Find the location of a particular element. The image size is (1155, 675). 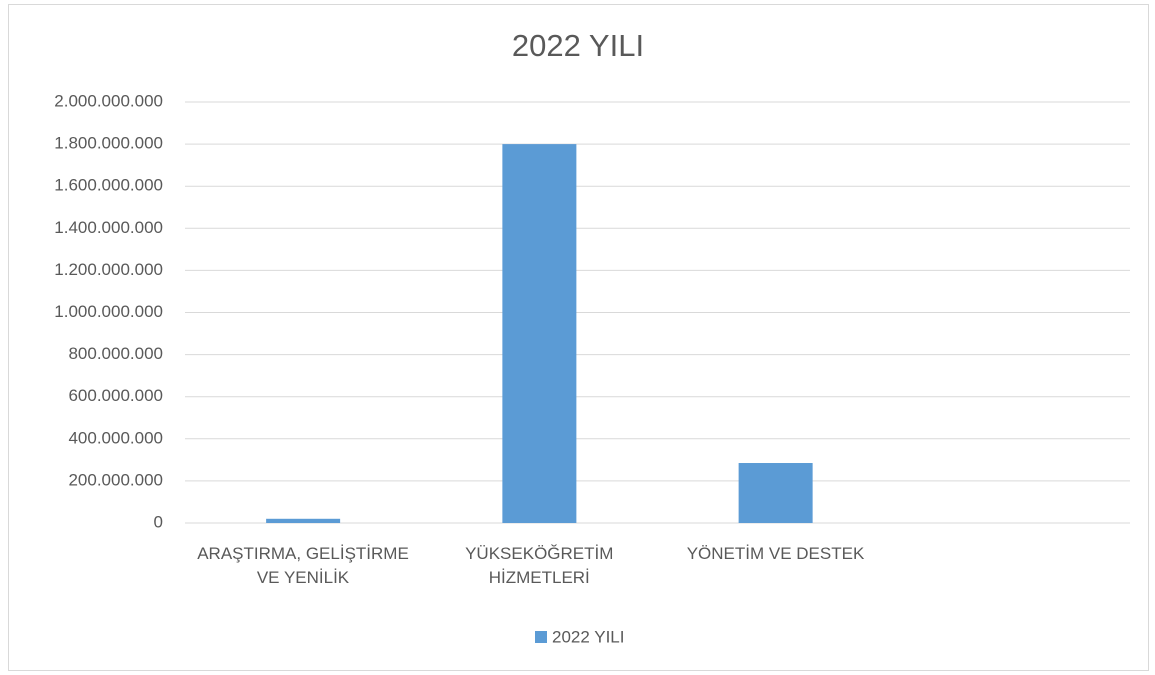

legend-label: 2022 YILI is located at coordinates (588, 636).